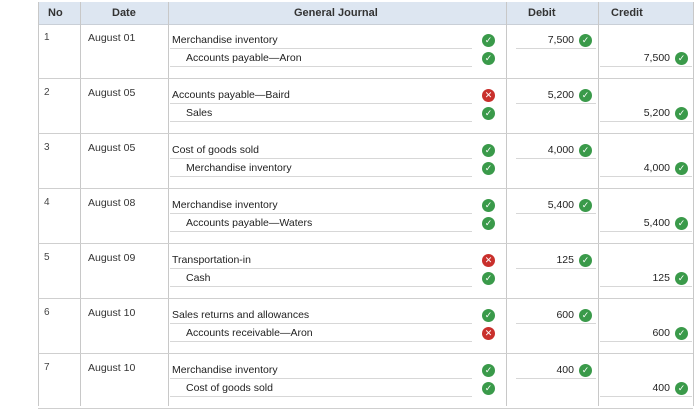 The image size is (700, 410). Describe the element at coordinates (627, 13) in the screenshot. I see `header-credit: Credit` at that location.